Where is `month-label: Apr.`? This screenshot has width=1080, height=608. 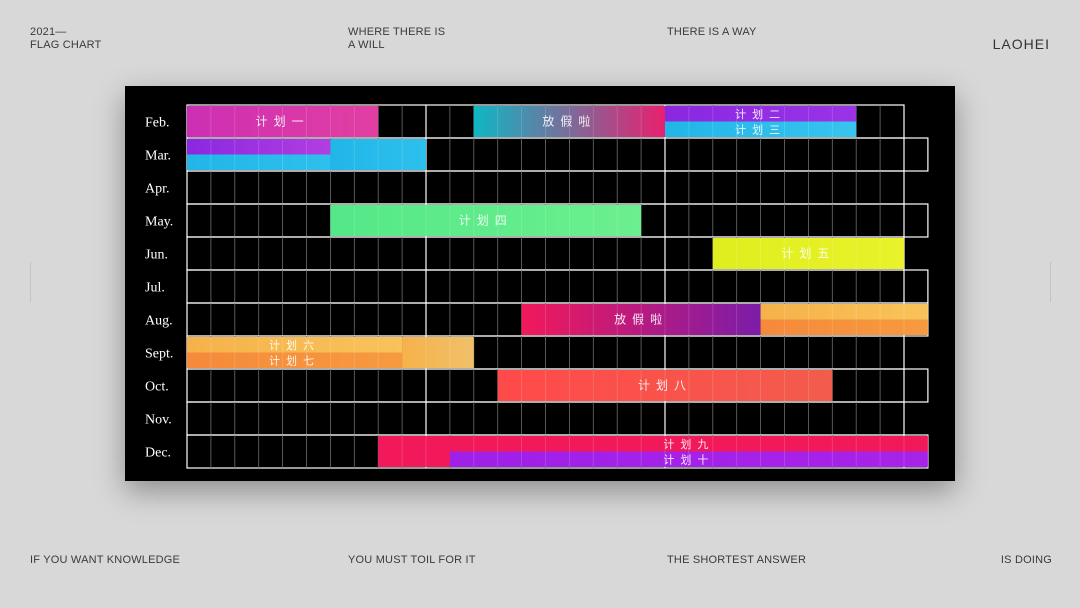
month-label: Apr. is located at coordinates (157, 189).